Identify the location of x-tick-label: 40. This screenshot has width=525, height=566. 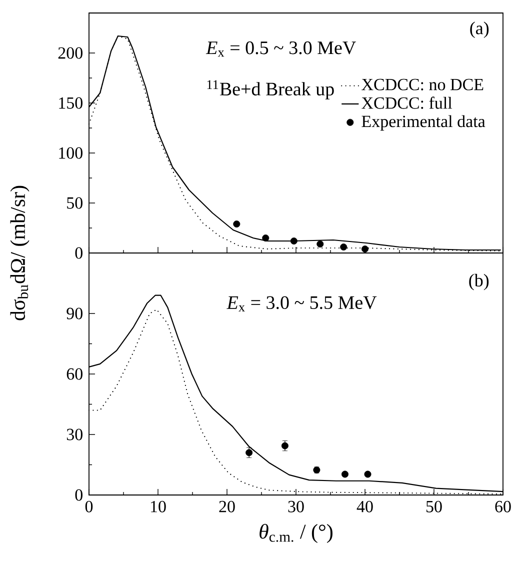
(364, 506).